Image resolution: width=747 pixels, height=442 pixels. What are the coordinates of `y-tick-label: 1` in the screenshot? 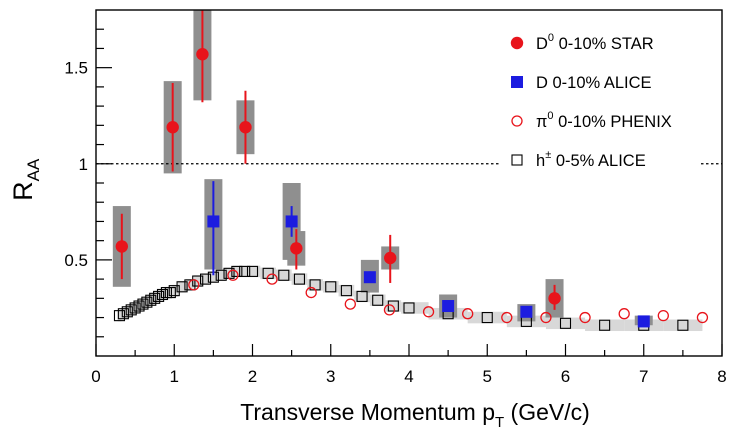 It's located at (83, 164).